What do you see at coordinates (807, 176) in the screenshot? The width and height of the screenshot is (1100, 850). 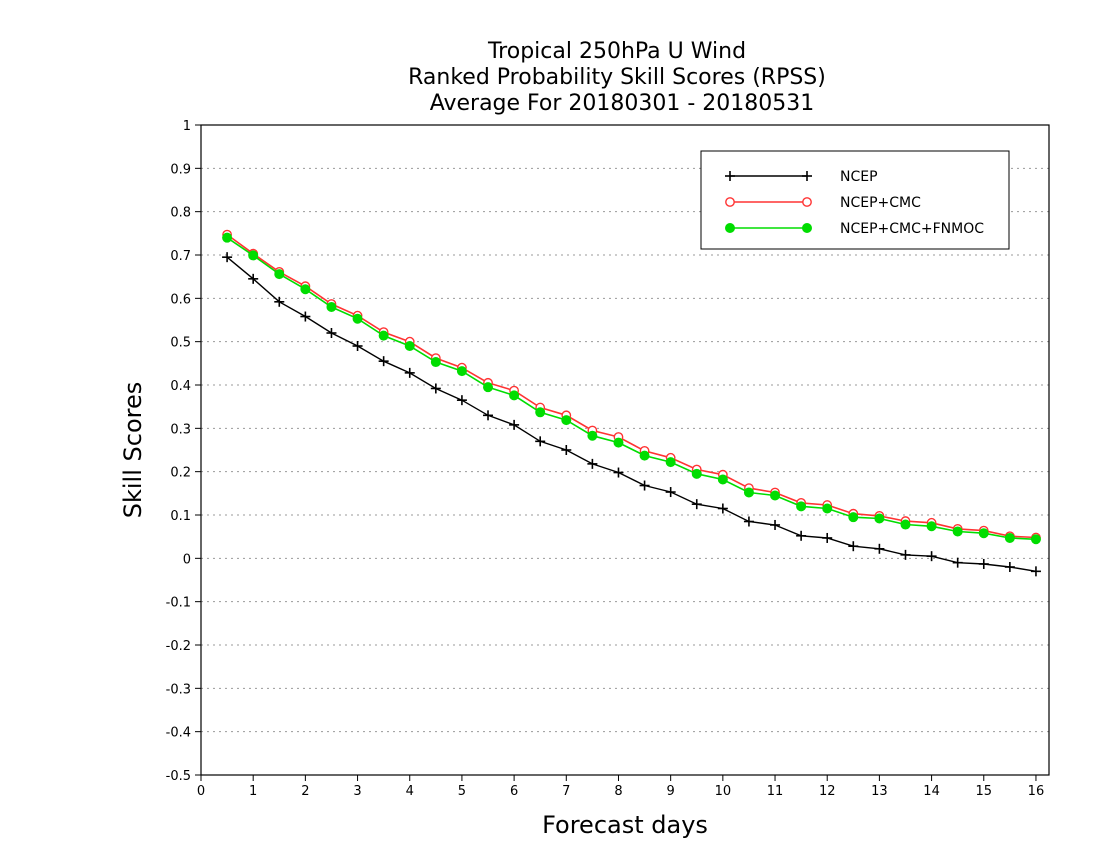 I see `legend-ncep-point` at bounding box center [807, 176].